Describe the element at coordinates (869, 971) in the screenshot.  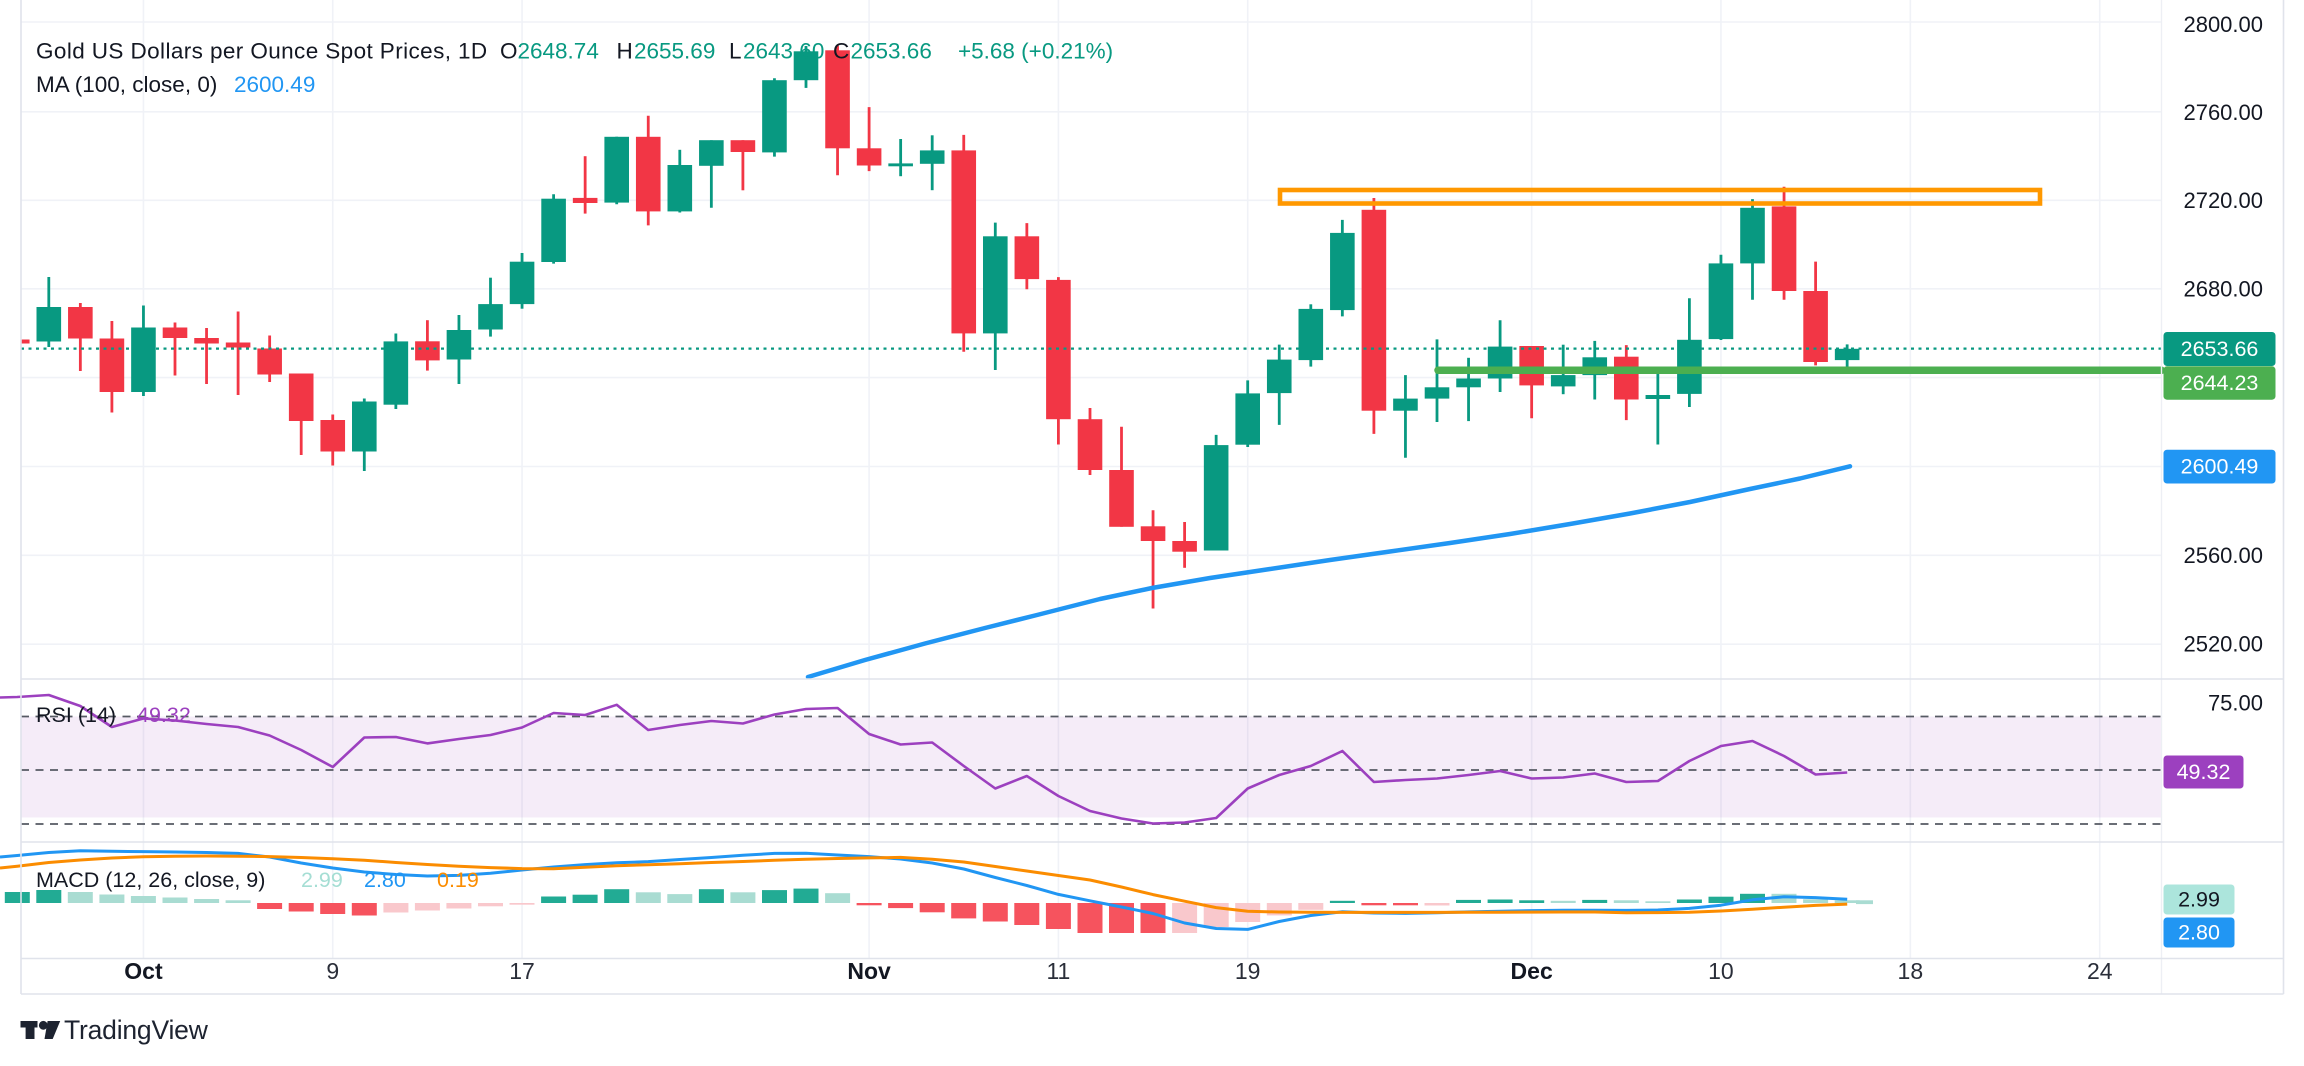
I see `svg-text: Nov` at that location.